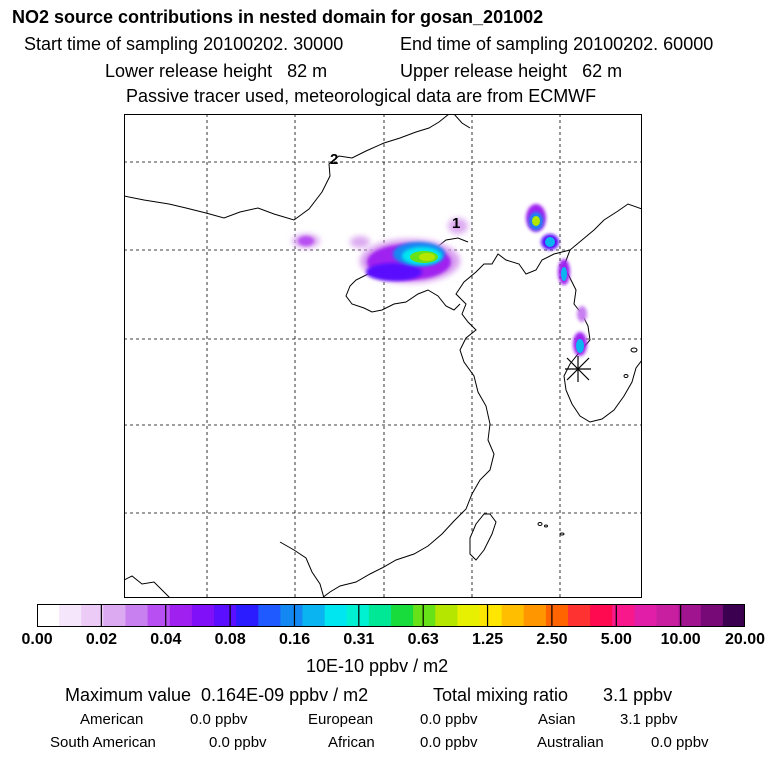 This screenshot has height=768, width=768. What do you see at coordinates (37, 639) in the screenshot?
I see `colorbar-tick-label: 0.00` at bounding box center [37, 639].